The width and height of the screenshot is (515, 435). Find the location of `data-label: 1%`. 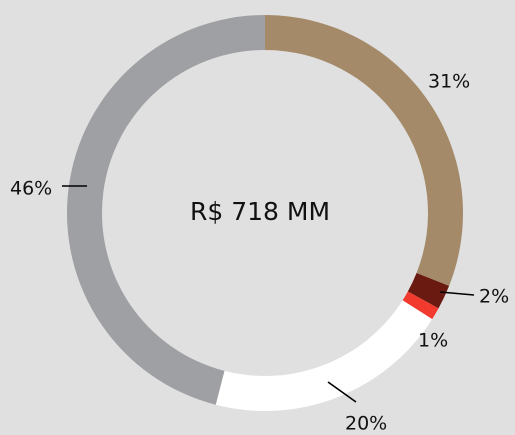

data-label: 1% is located at coordinates (433, 341).